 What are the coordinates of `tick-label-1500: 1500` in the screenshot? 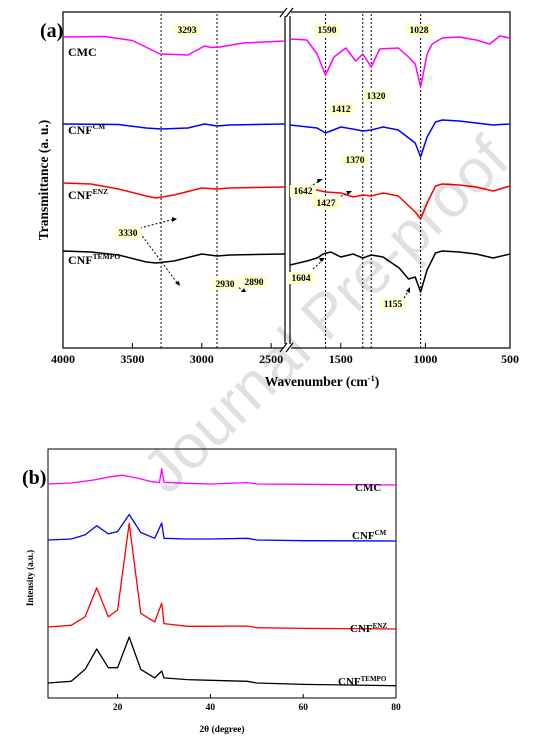 It's located at (341, 359).